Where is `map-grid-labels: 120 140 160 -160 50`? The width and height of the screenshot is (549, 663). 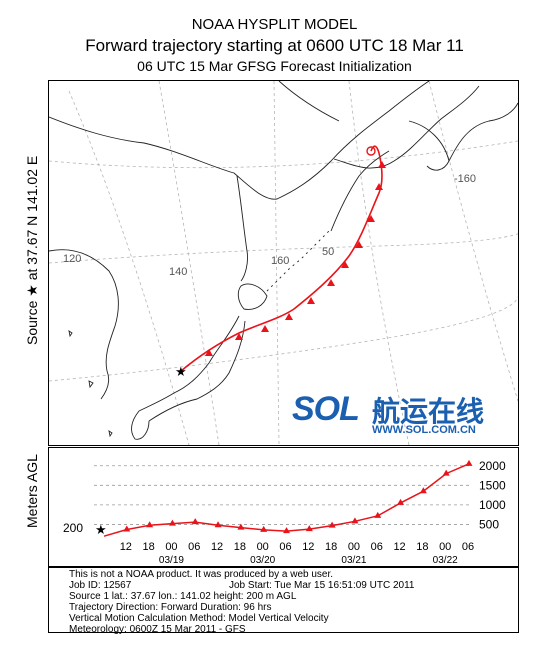 map-grid-labels: 120 140 160 -160 50 is located at coordinates (269, 225).